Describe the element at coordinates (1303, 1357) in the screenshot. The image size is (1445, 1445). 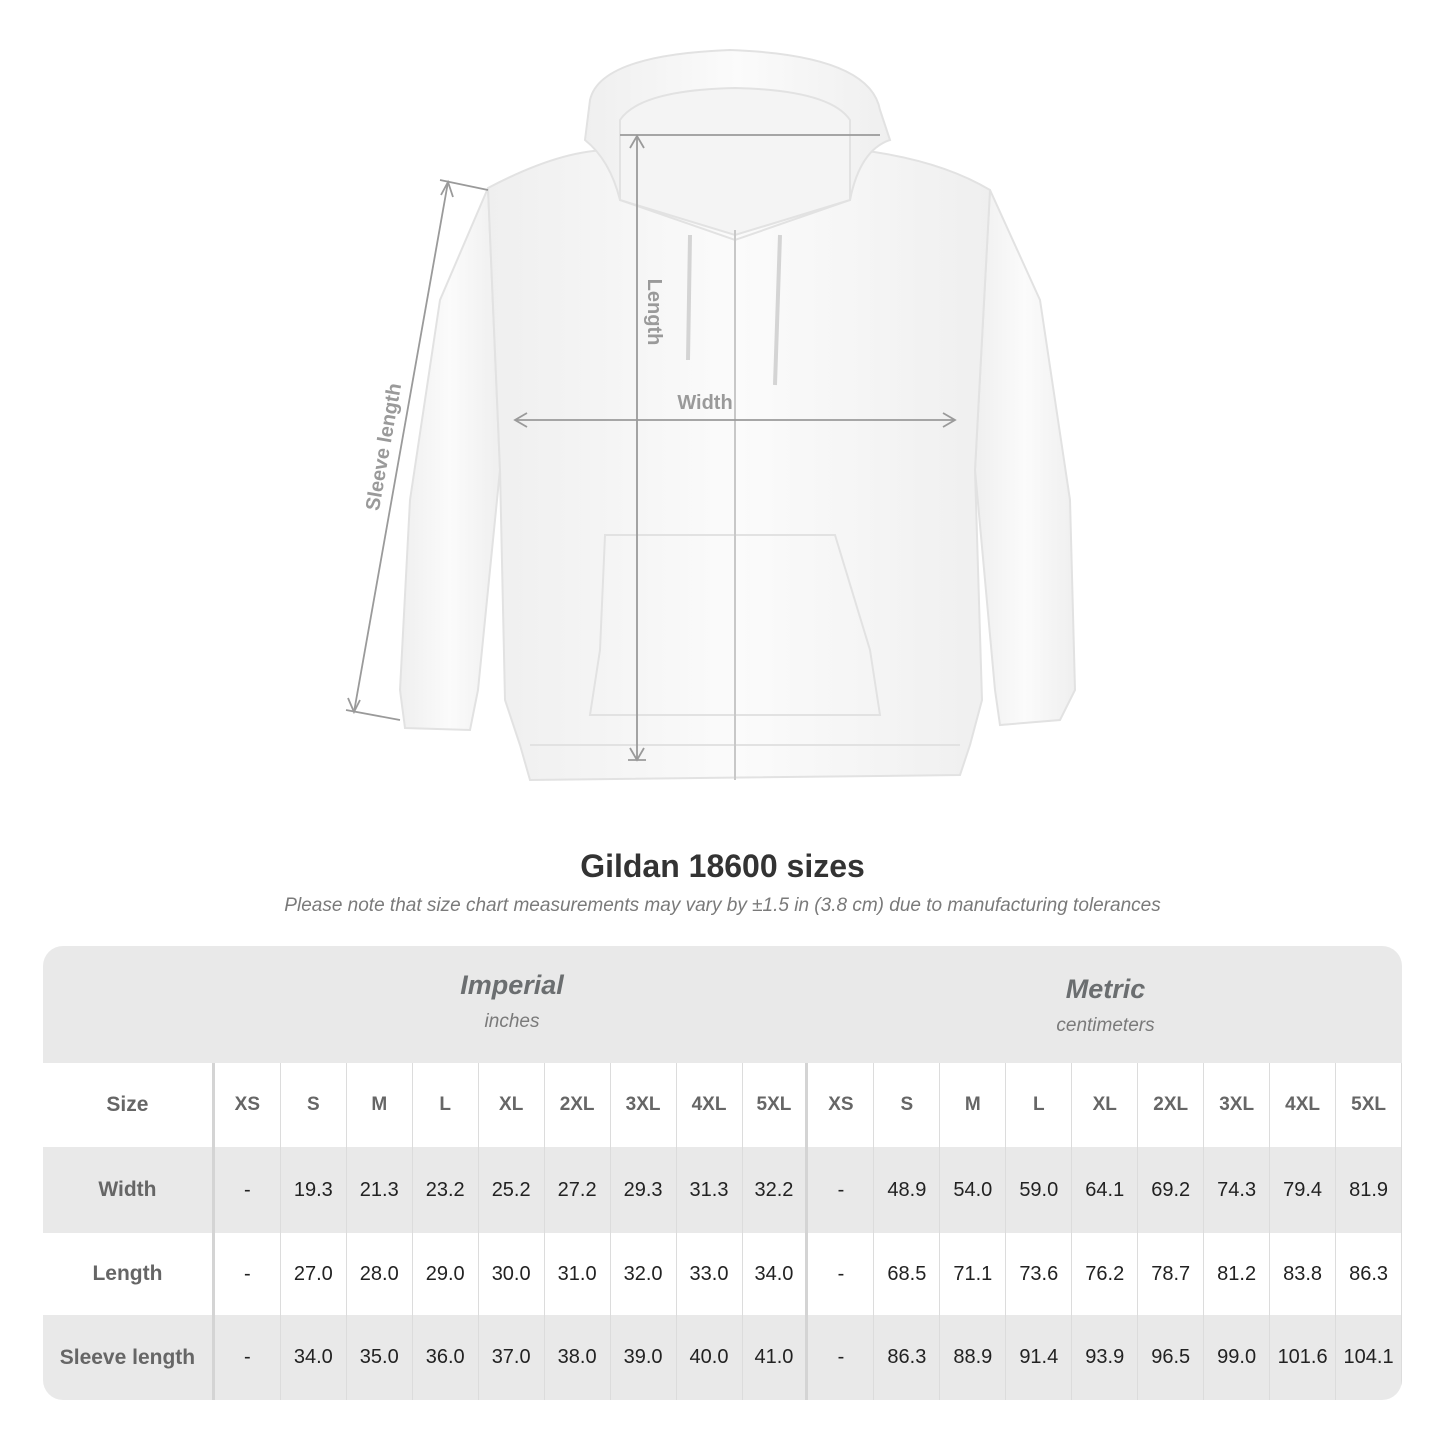
I see `metric-value-cell: 101.6` at that location.